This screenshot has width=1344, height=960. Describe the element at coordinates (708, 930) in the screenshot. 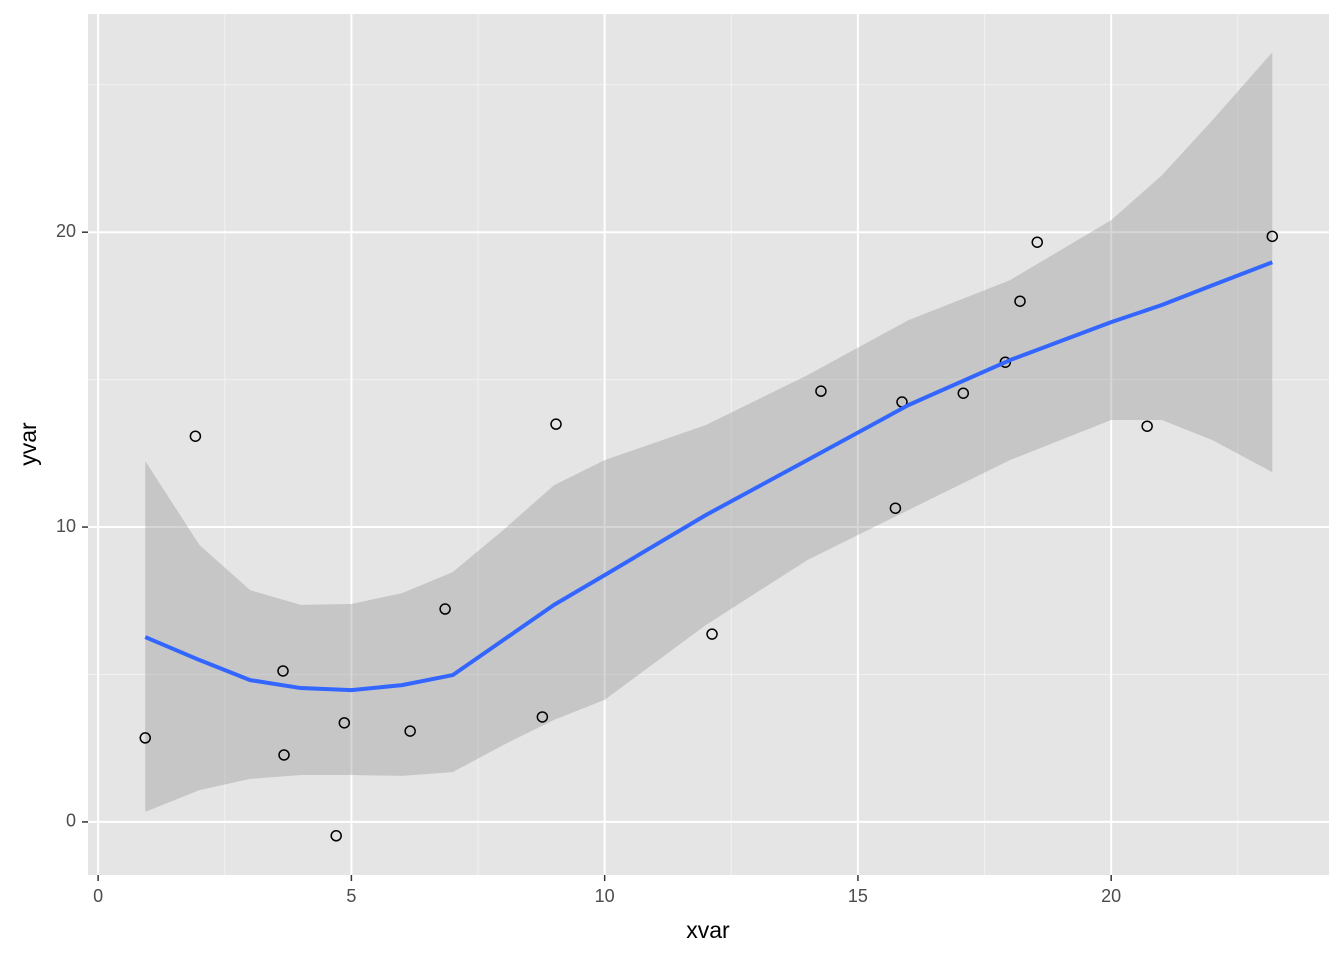

I see `x-axis-title: xvar` at that location.